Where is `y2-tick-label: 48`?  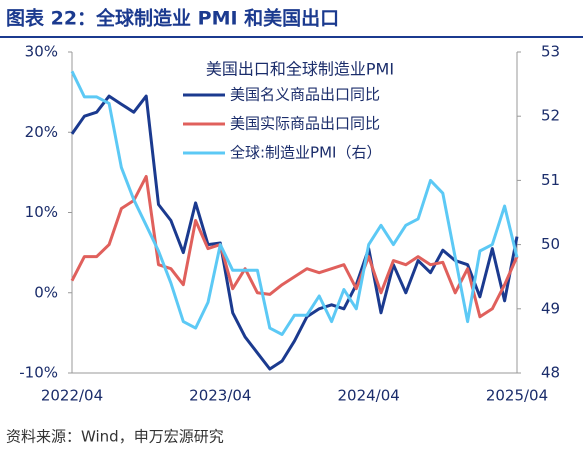 y2-tick-label: 48 is located at coordinates (550, 373).